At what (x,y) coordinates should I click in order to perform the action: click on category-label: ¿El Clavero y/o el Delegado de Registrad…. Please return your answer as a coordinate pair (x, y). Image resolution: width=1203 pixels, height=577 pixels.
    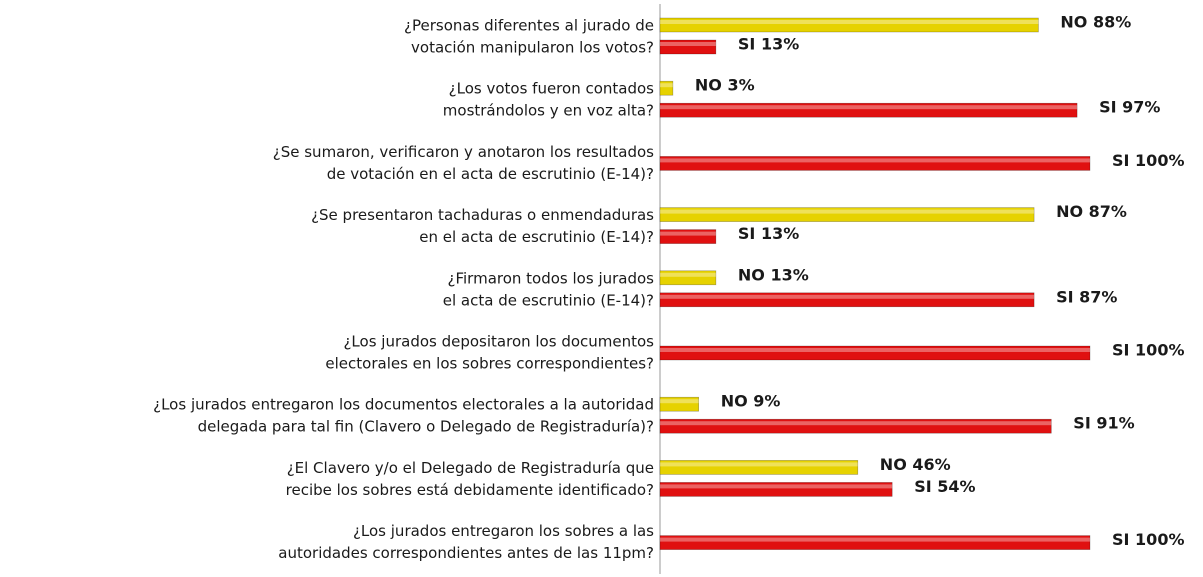
    Looking at the image, I should click on (470, 468).